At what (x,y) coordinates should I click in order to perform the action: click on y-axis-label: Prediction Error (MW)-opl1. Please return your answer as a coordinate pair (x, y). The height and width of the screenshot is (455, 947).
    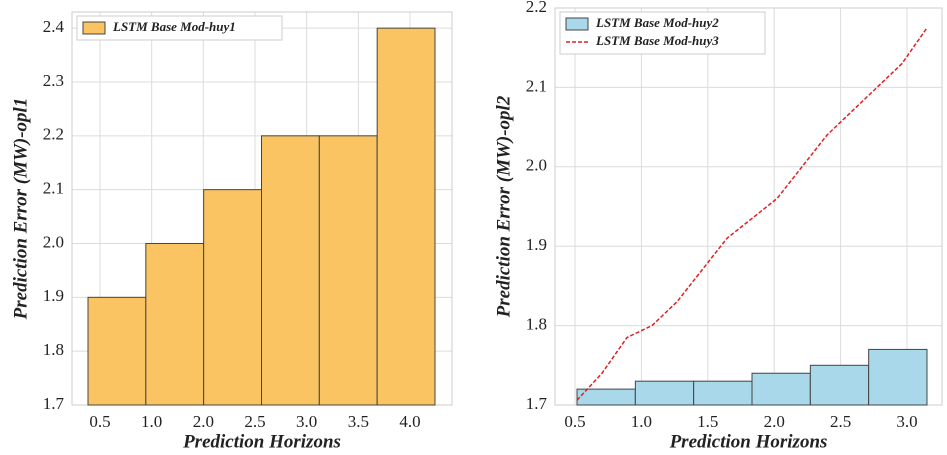
    Looking at the image, I should click on (20, 209).